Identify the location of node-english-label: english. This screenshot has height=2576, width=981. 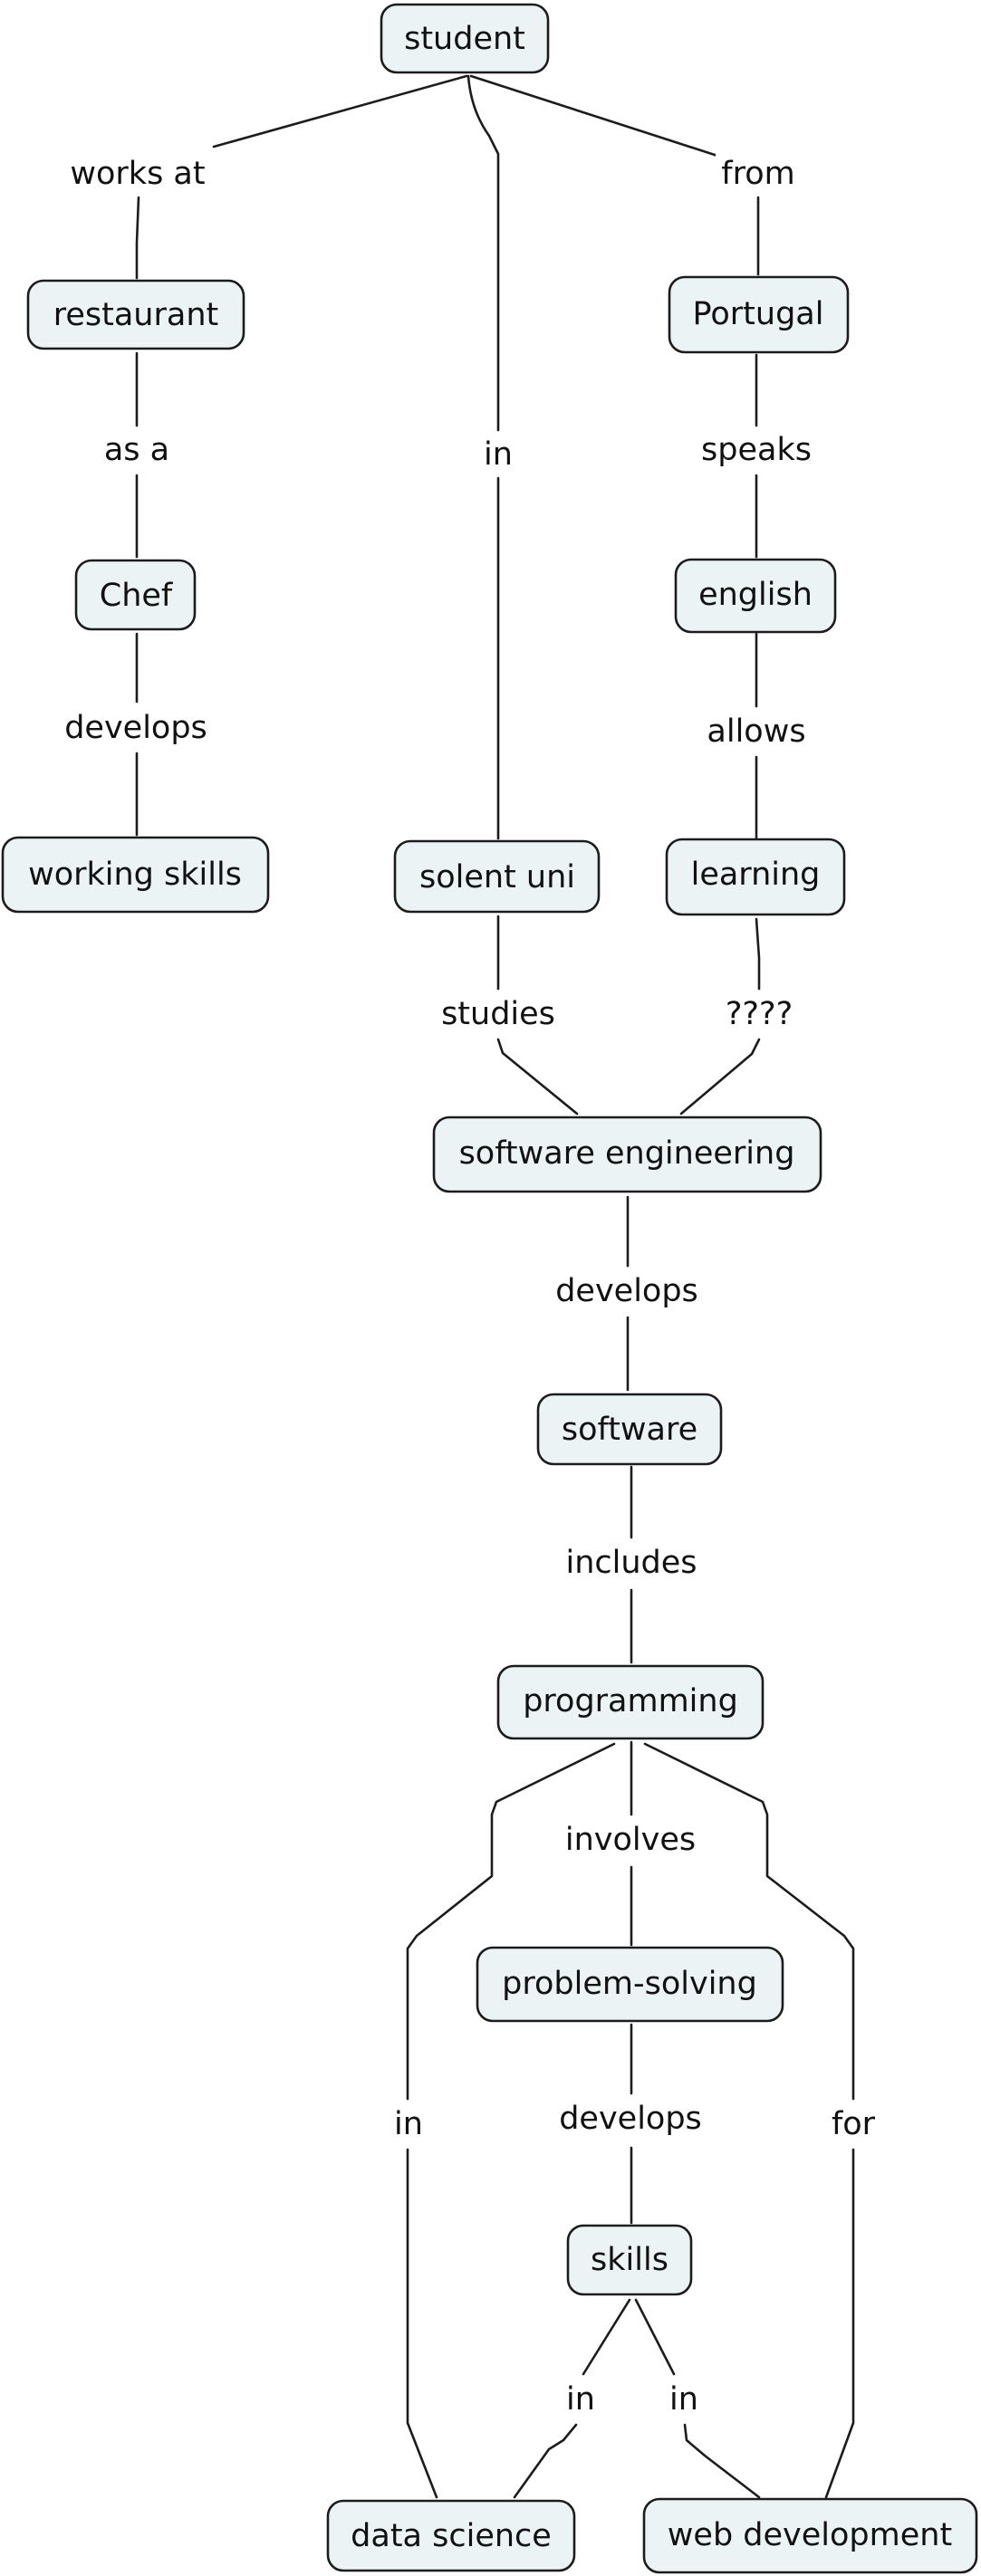
(755, 595).